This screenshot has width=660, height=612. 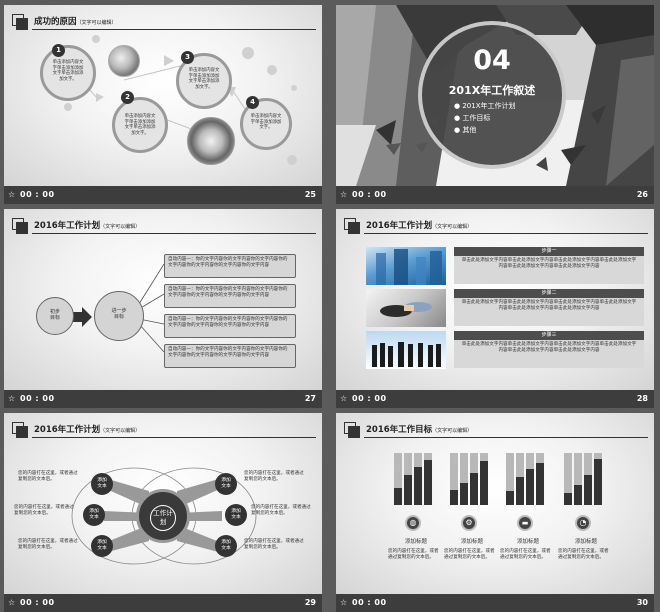 I want to click on slide-status-bar: ☆ 00 : 00 30, so click(x=495, y=603).